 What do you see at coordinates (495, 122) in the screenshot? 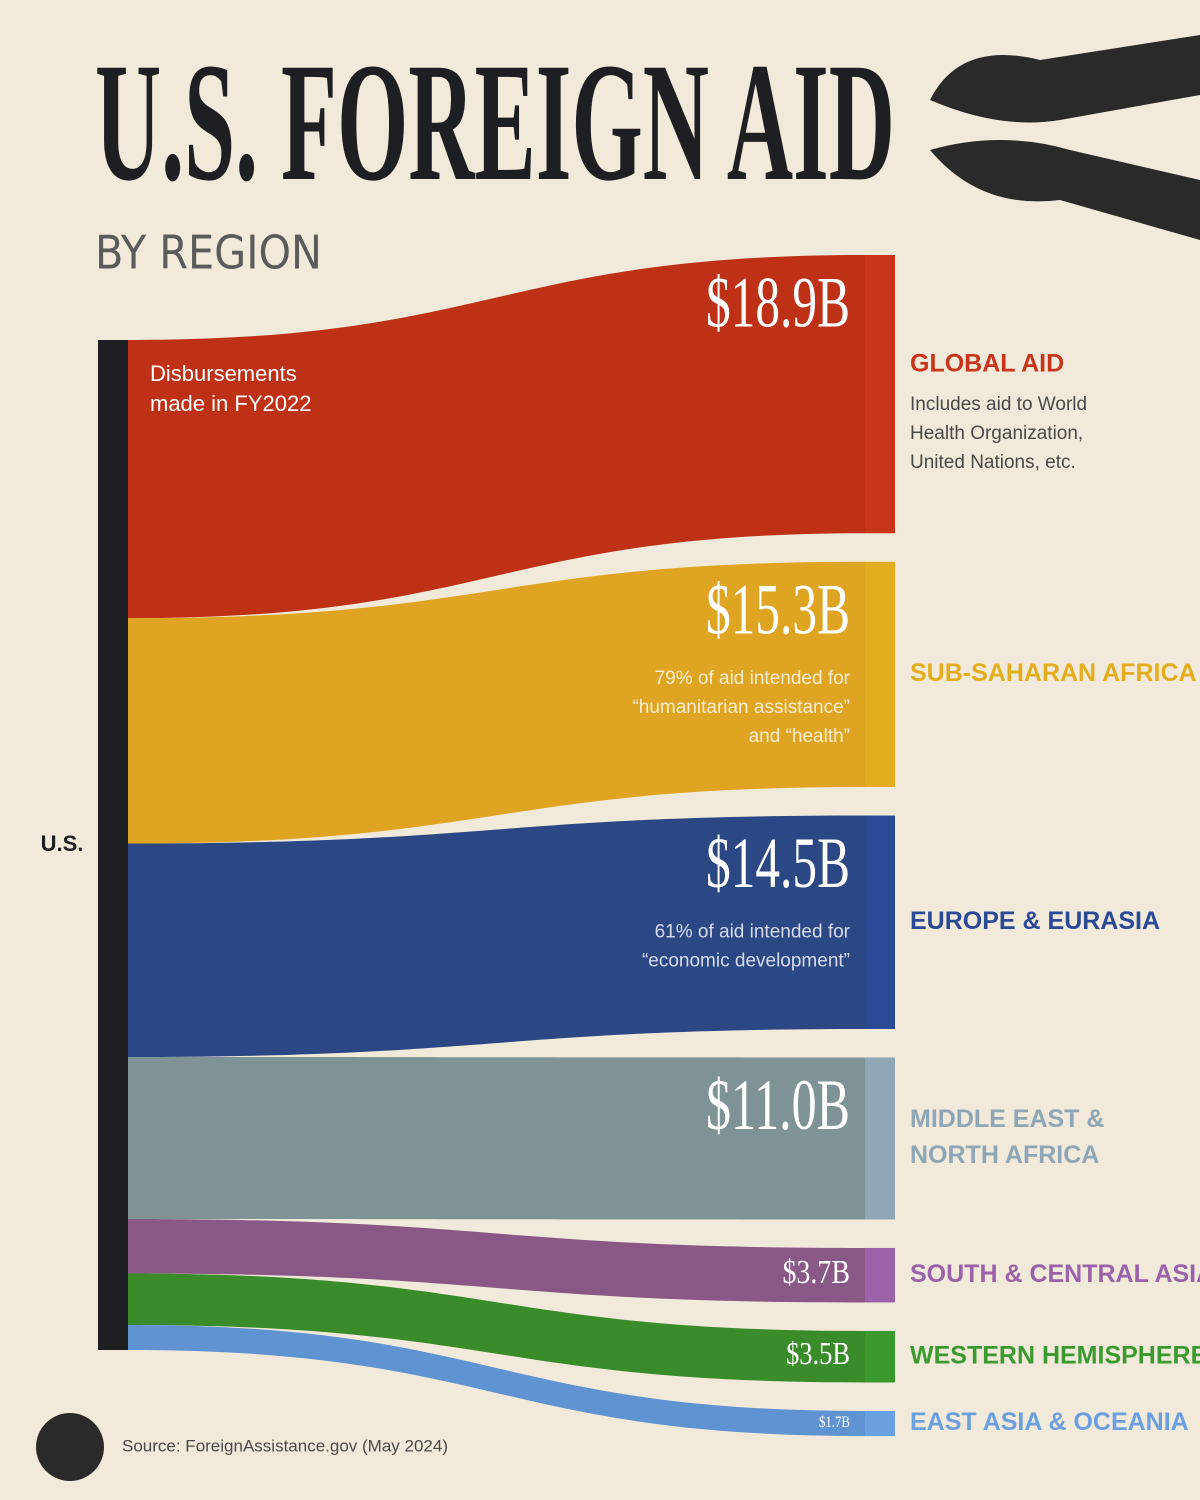
I see `chart-title: U.S. FOREIGN AID` at bounding box center [495, 122].